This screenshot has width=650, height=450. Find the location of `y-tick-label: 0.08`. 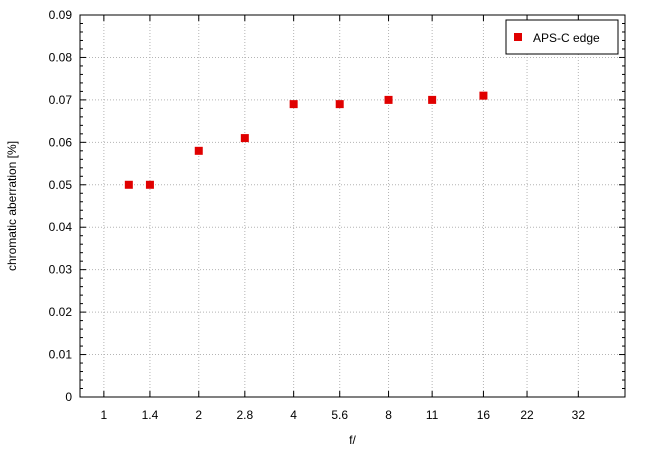

y-tick-label: 0.08 is located at coordinates (61, 57).